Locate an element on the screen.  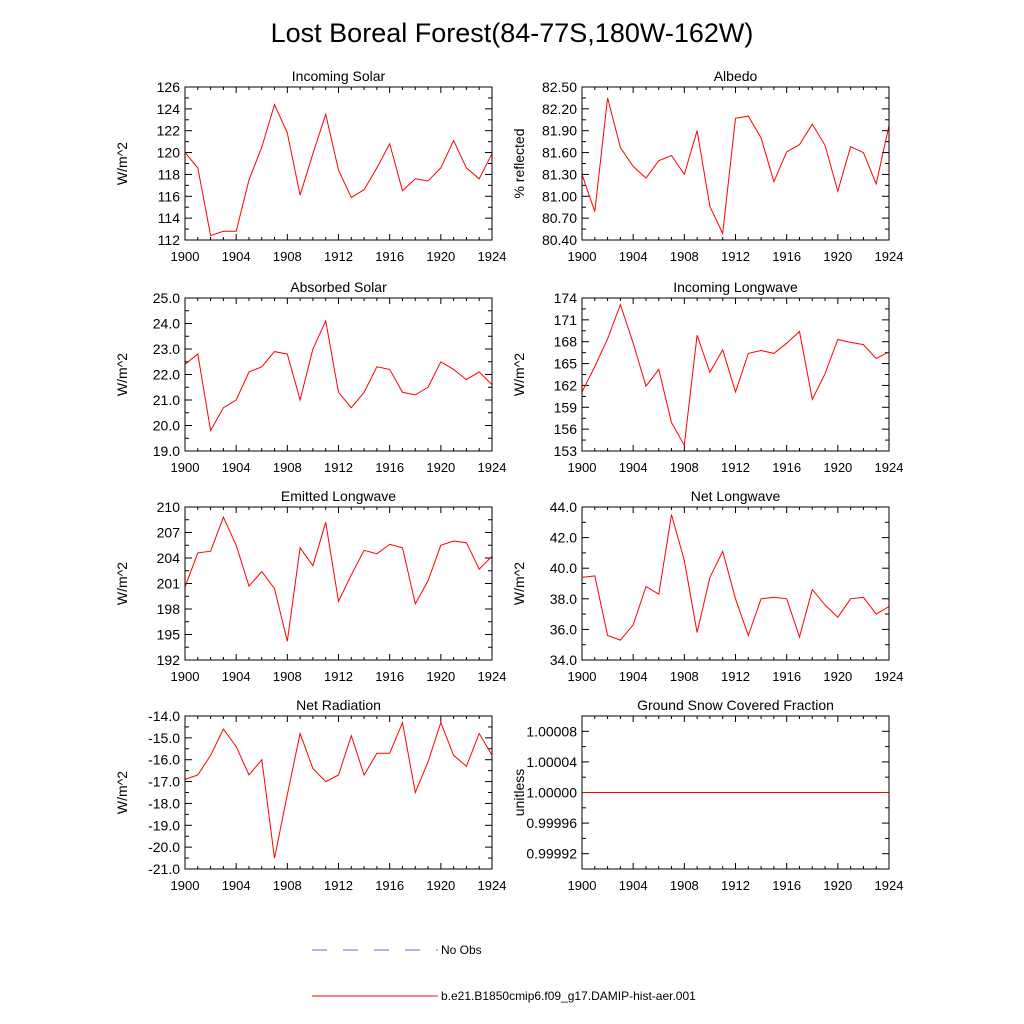
emitted-longwave-title: Emitted Longwave is located at coordinates (338, 496).